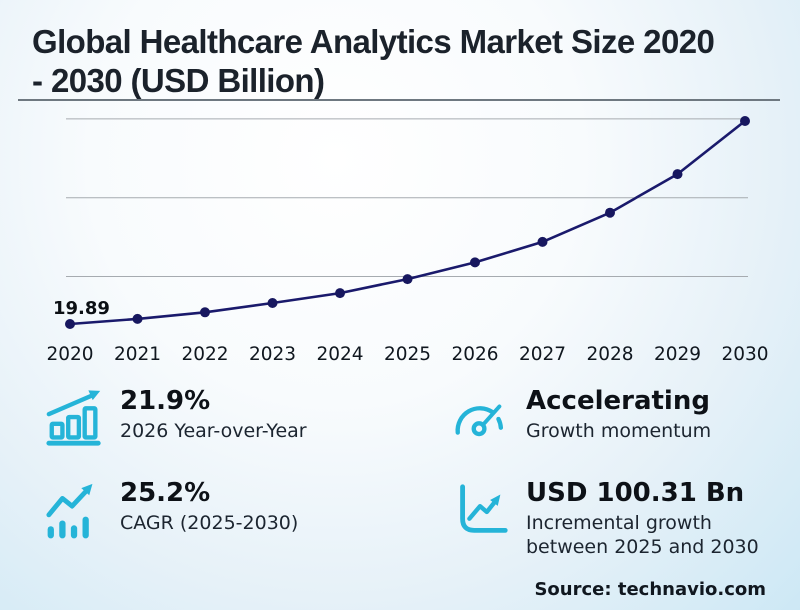 The height and width of the screenshot is (610, 800). I want to click on stat-cagr: 25.2% CAGR (2025-2030), so click(224, 518).